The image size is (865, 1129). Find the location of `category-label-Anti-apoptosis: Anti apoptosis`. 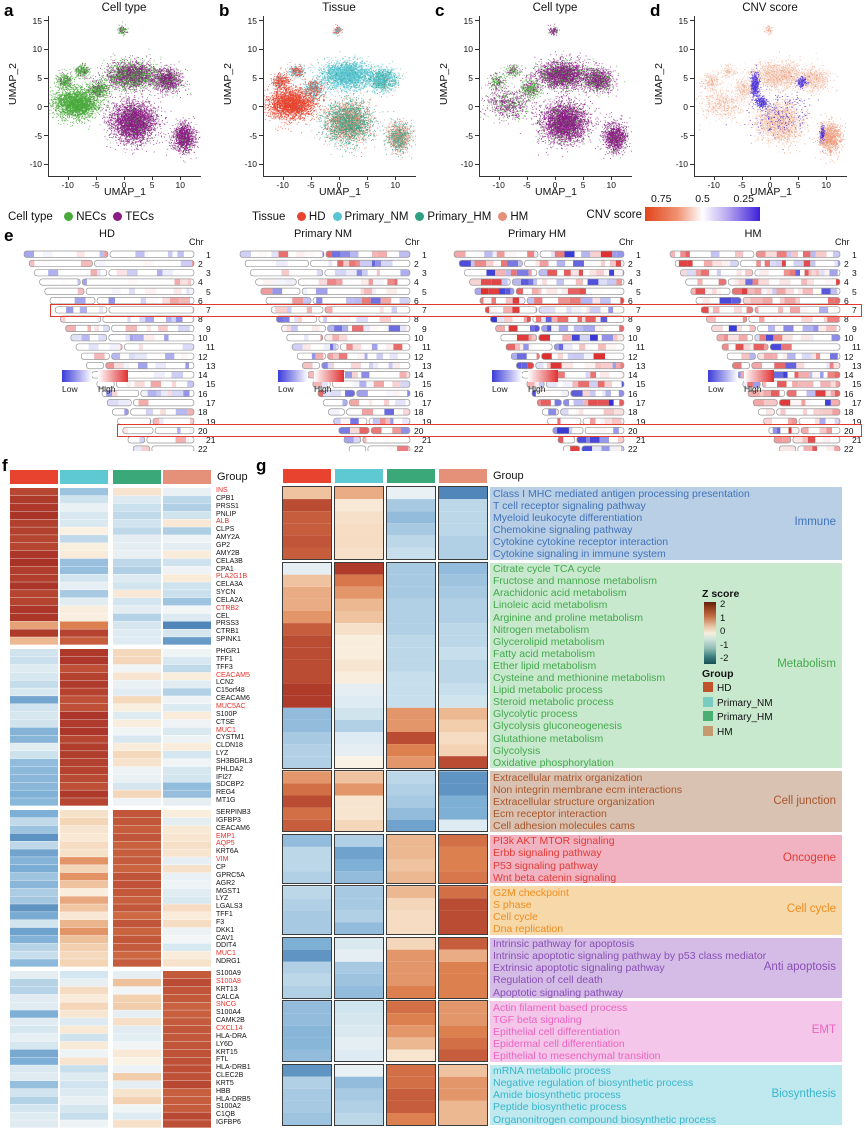

category-label-Anti-apoptosis: Anti apoptosis is located at coordinates (799, 966).